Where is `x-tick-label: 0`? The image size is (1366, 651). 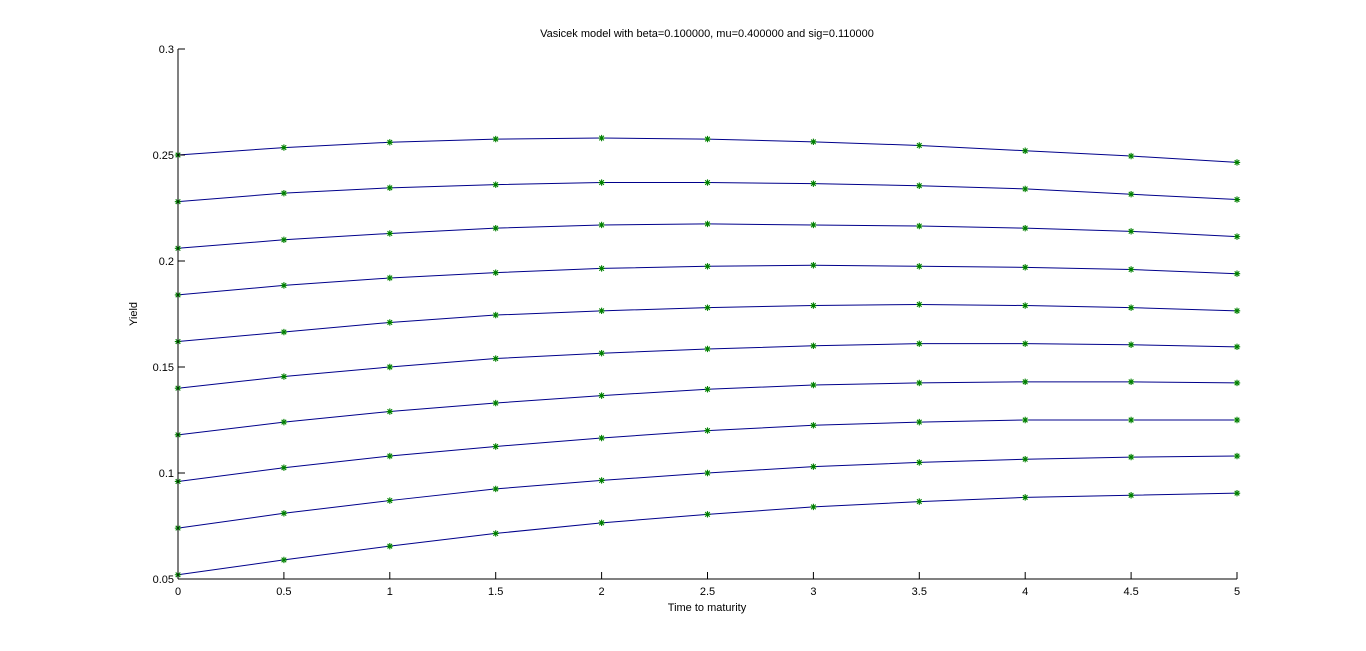 x-tick-label: 0 is located at coordinates (178, 592).